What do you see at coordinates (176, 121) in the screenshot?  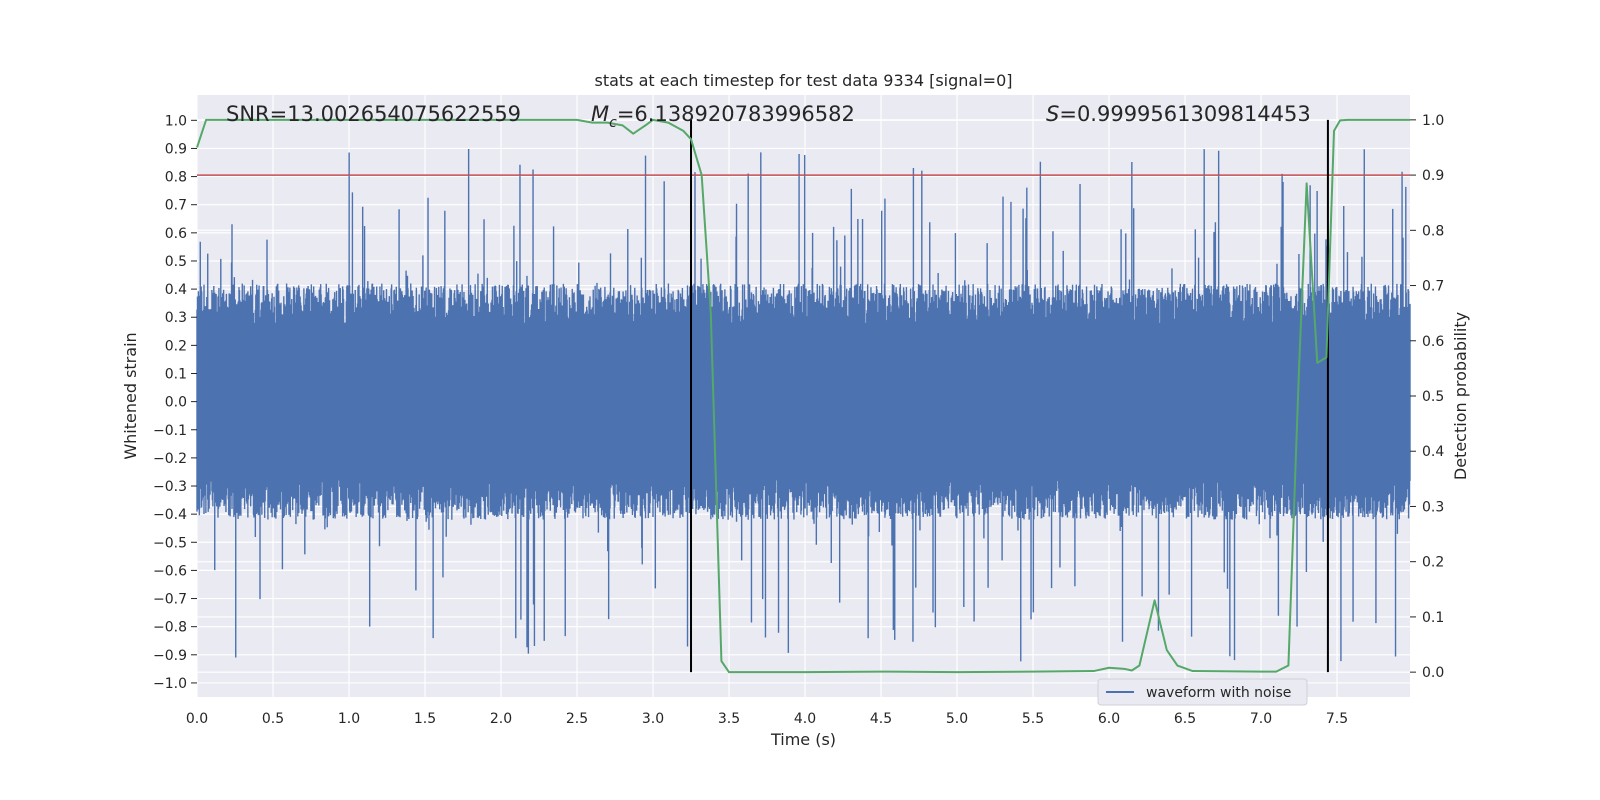 I see `y-tick-label: 1.0` at bounding box center [176, 121].